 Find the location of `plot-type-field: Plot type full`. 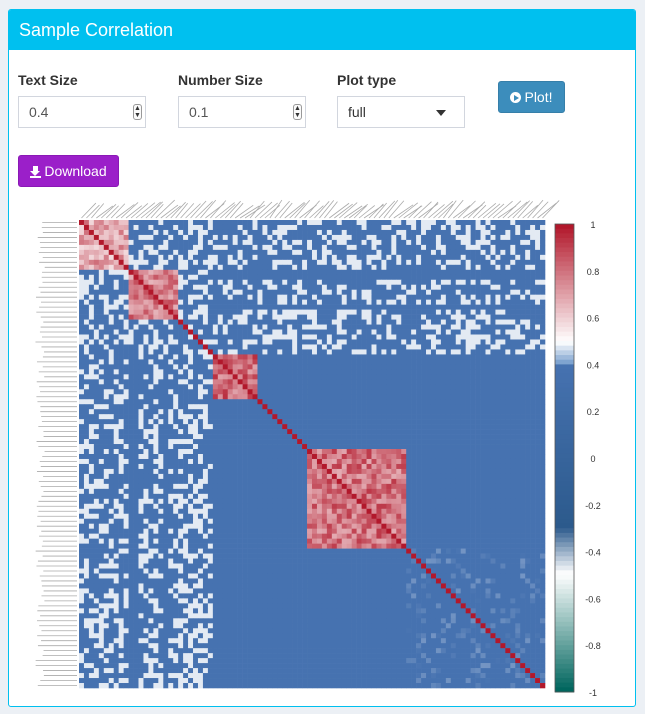

plot-type-field: Plot type full is located at coordinates (401, 99).